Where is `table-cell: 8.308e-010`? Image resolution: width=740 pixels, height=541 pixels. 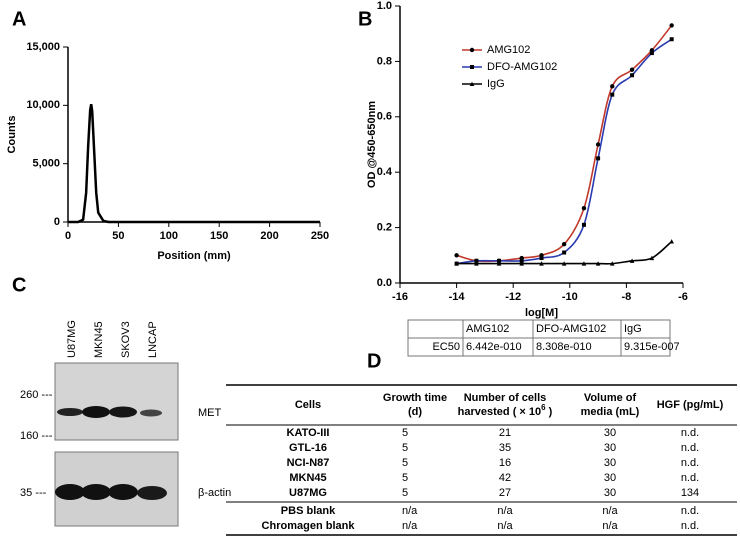
table-cell: 8.308e-010 is located at coordinates (564, 347).